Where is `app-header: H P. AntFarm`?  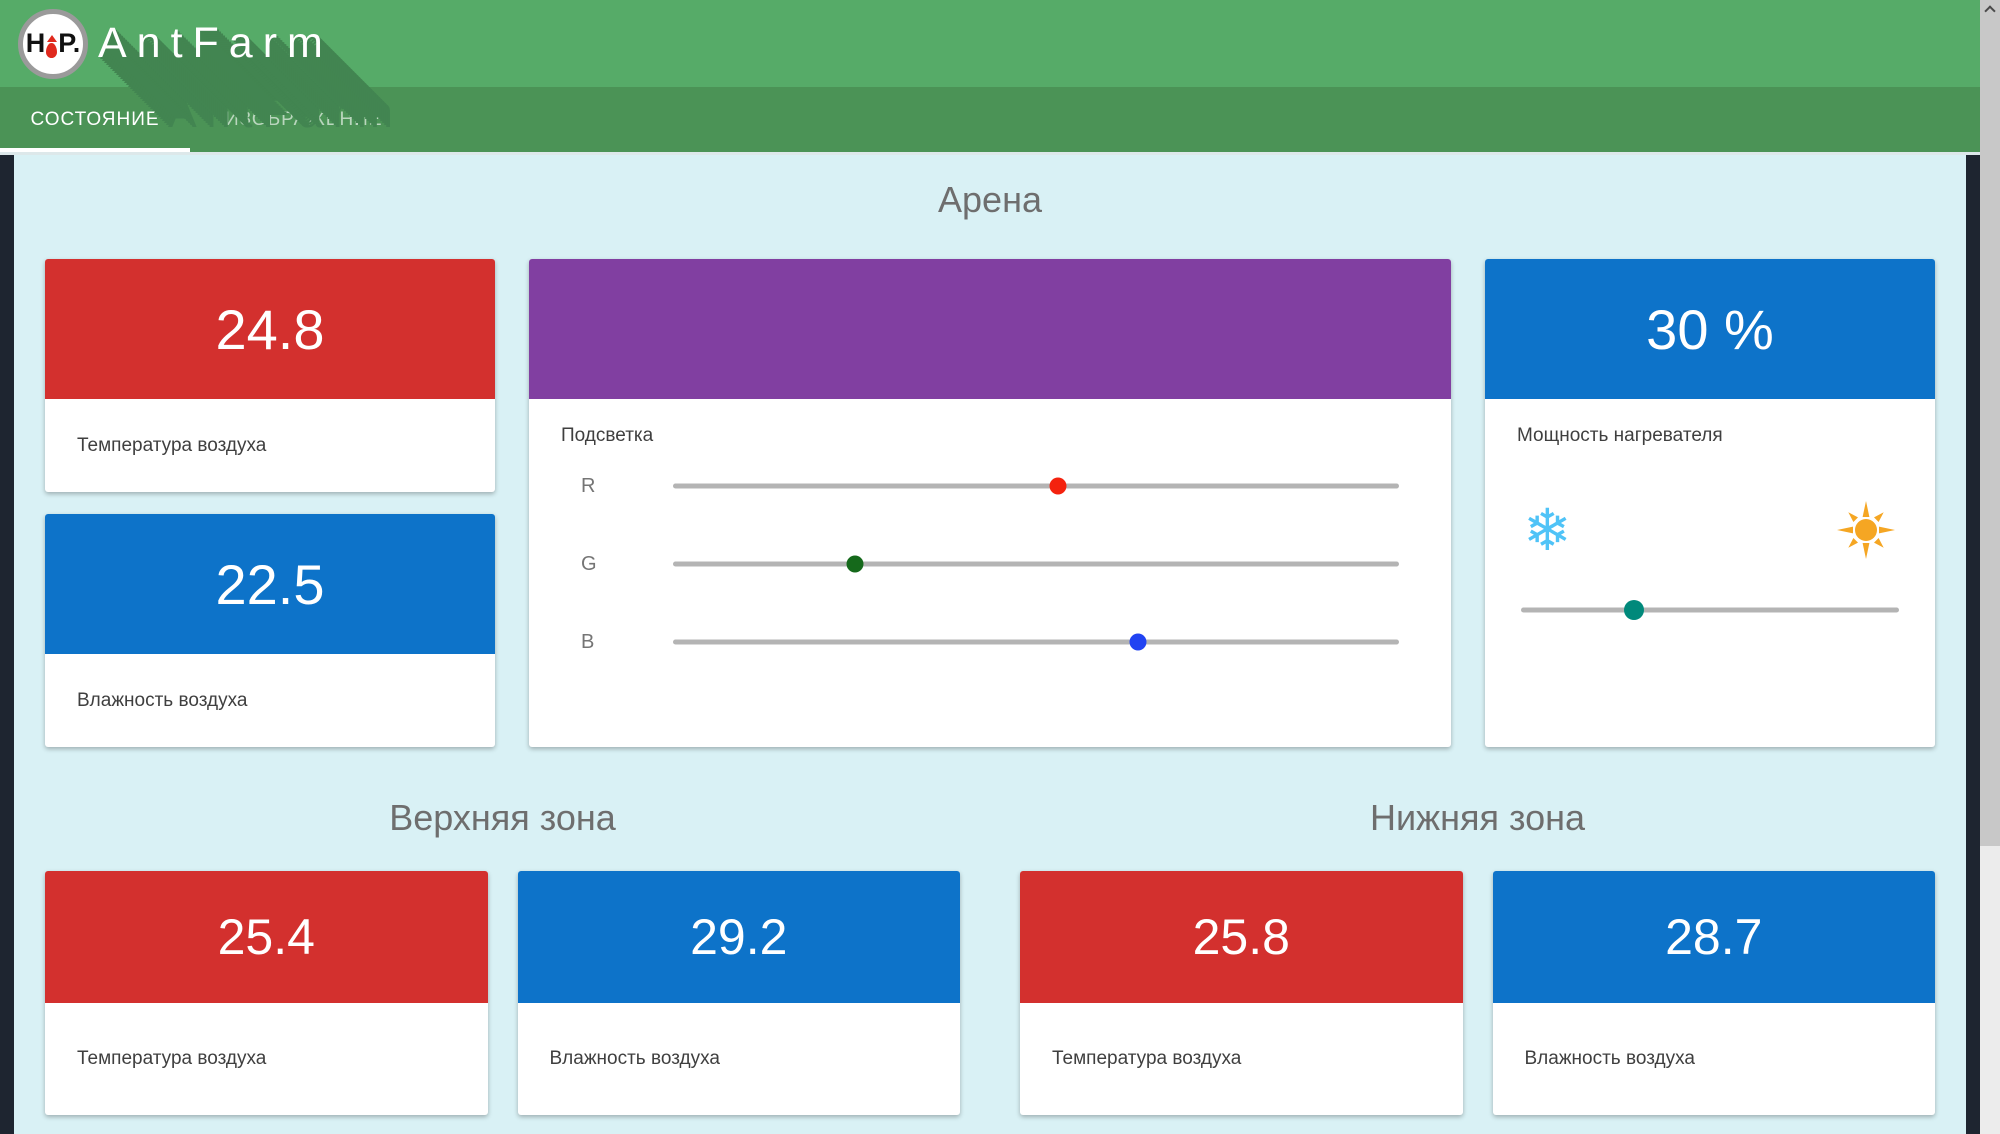
app-header: H P. AntFarm is located at coordinates (990, 43).